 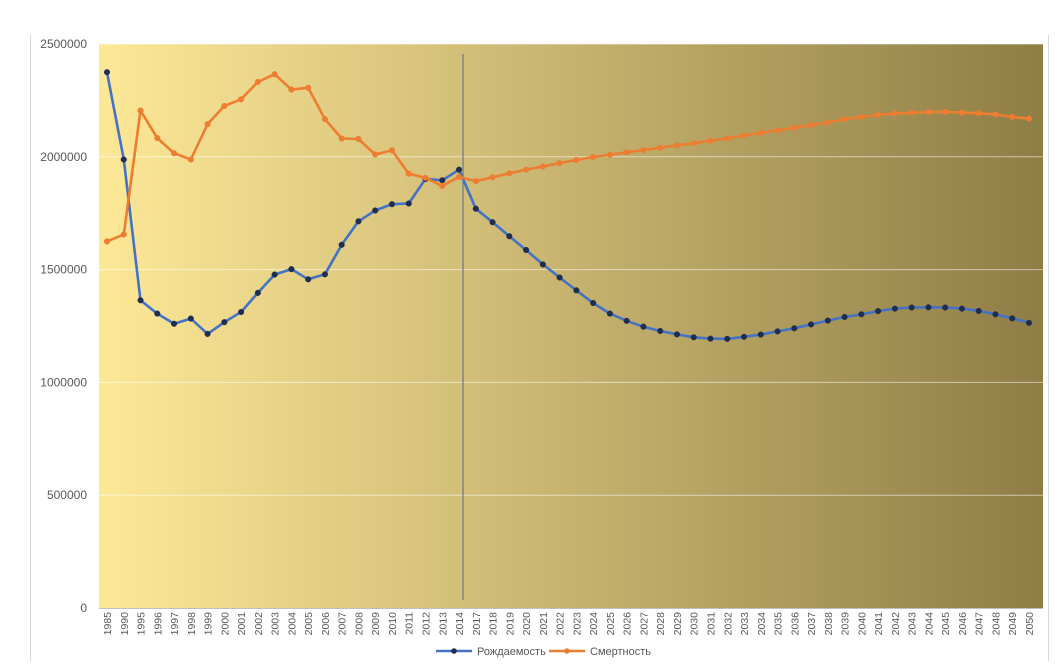 What do you see at coordinates (63, 270) in the screenshot?
I see `y-tick-label: 1500000` at bounding box center [63, 270].